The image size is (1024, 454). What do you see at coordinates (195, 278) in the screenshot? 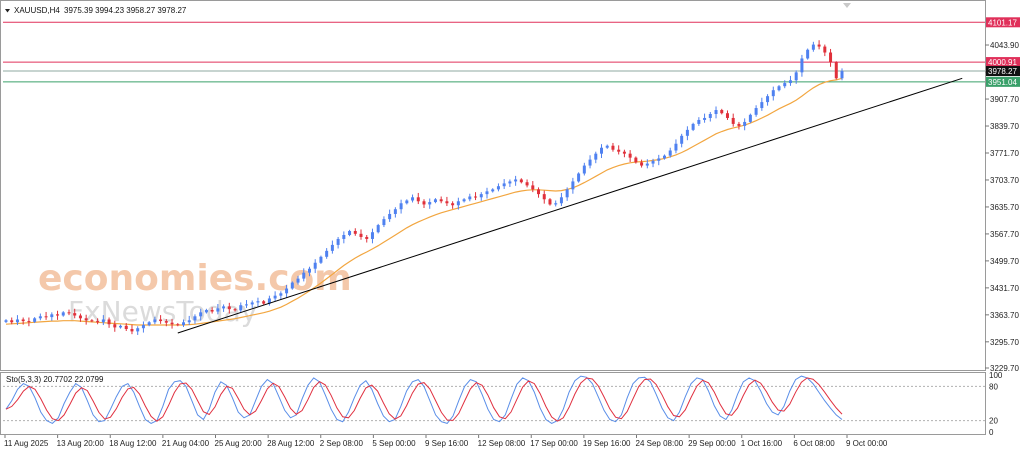
I see `watermark-brand: economies.com` at bounding box center [195, 278].